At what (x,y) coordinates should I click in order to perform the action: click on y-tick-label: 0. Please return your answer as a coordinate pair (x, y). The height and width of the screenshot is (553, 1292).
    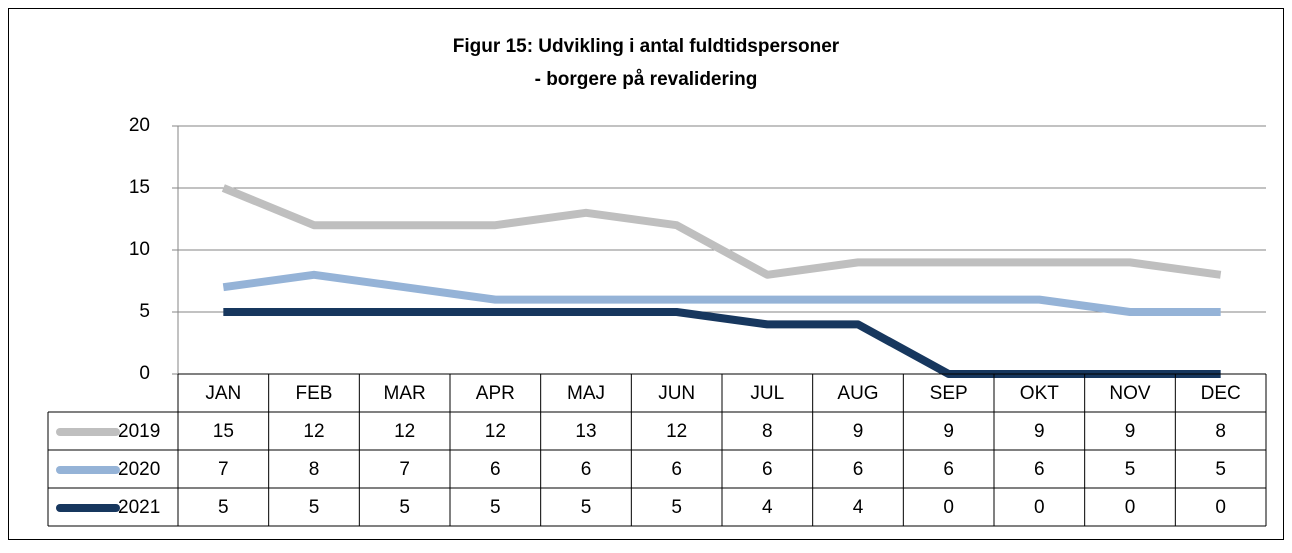
    Looking at the image, I should click on (144, 373).